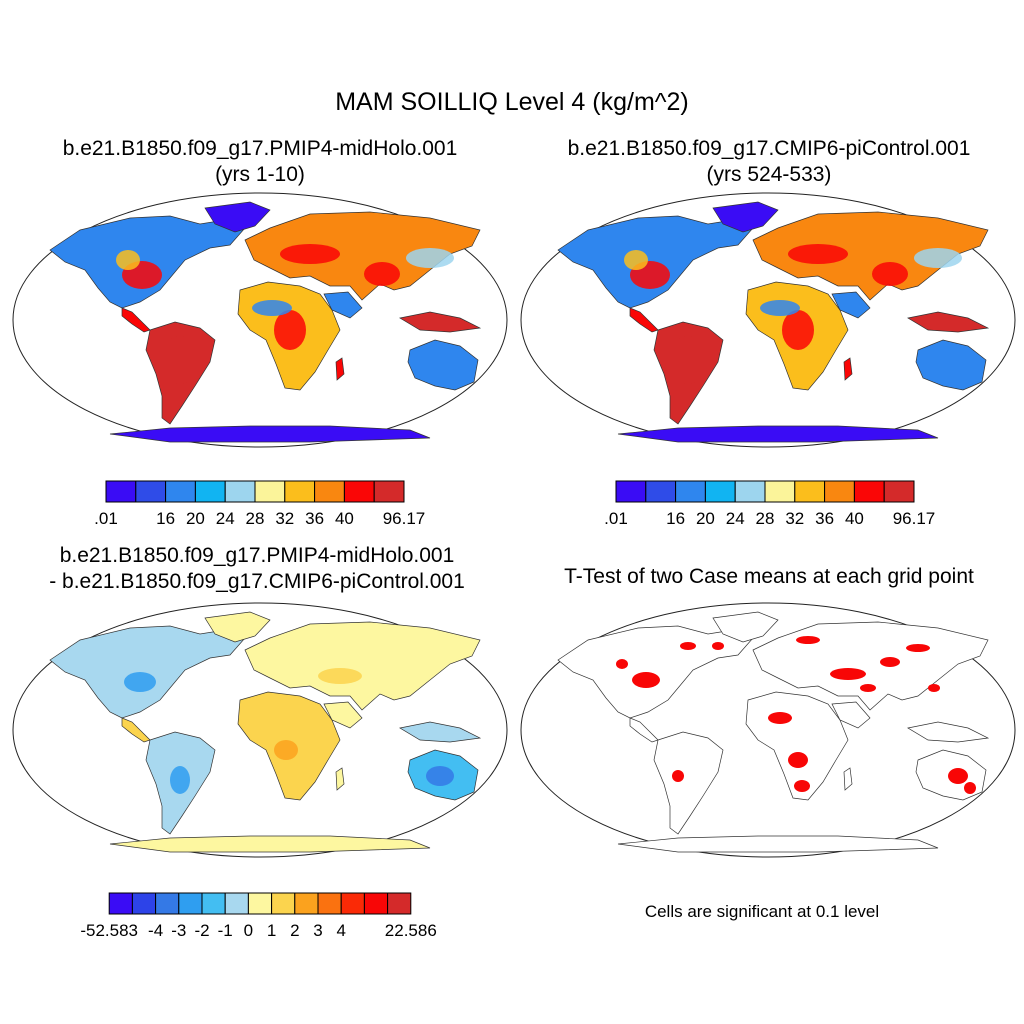 The image size is (1024, 1024). I want to click on colorbar-label: 0, so click(248, 930).